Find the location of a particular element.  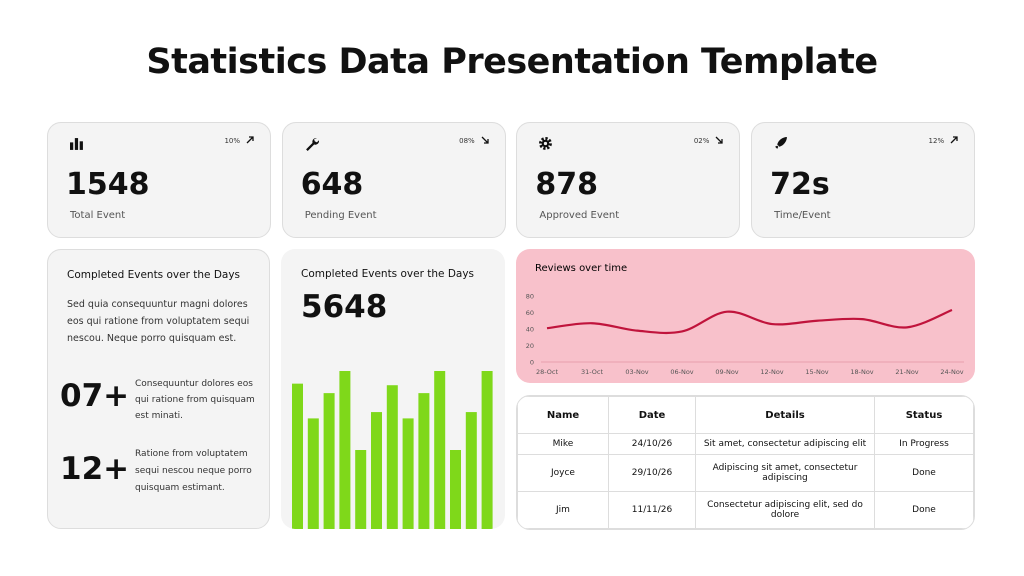

x-tick-label: 15-Nov is located at coordinates (816, 372).